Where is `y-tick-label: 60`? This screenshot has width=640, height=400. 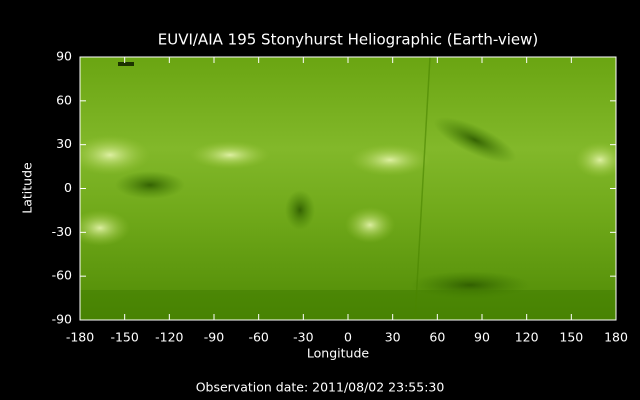
y-tick-label: 60 is located at coordinates (64, 99).